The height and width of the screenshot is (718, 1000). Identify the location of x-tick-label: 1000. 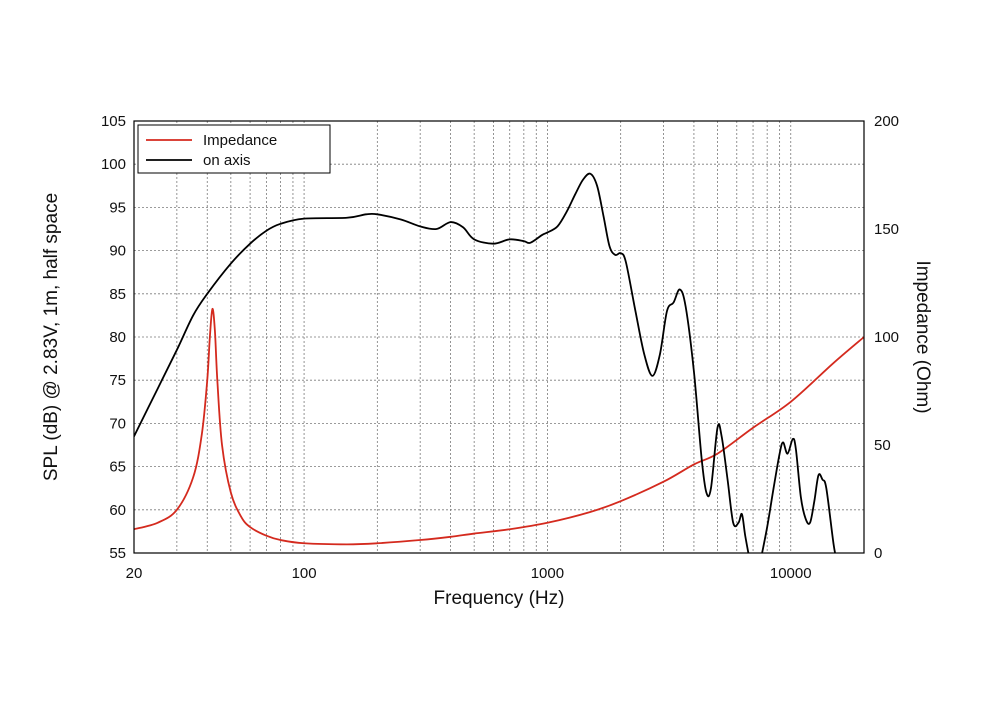
(547, 573).